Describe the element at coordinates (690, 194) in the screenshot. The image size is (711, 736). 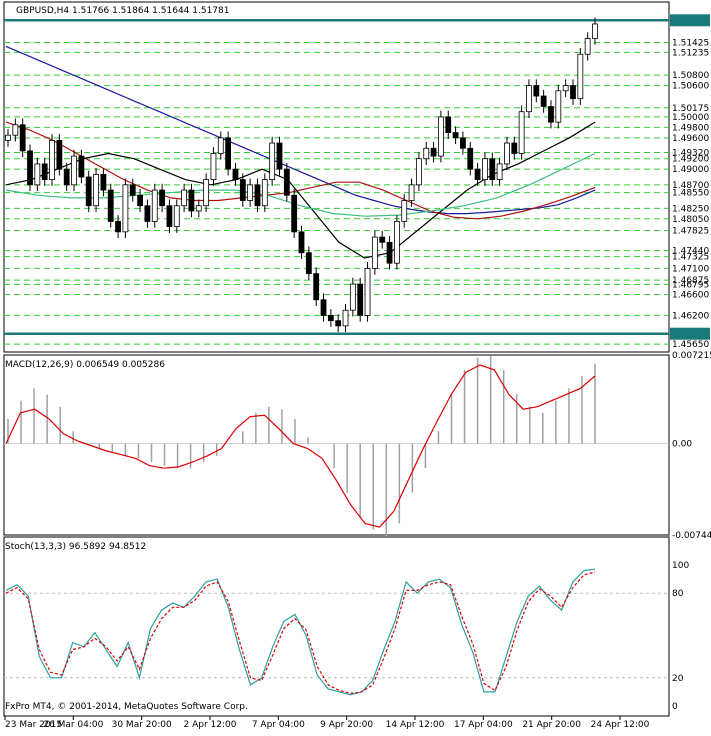
I see `price-level-label: 1.48550` at that location.